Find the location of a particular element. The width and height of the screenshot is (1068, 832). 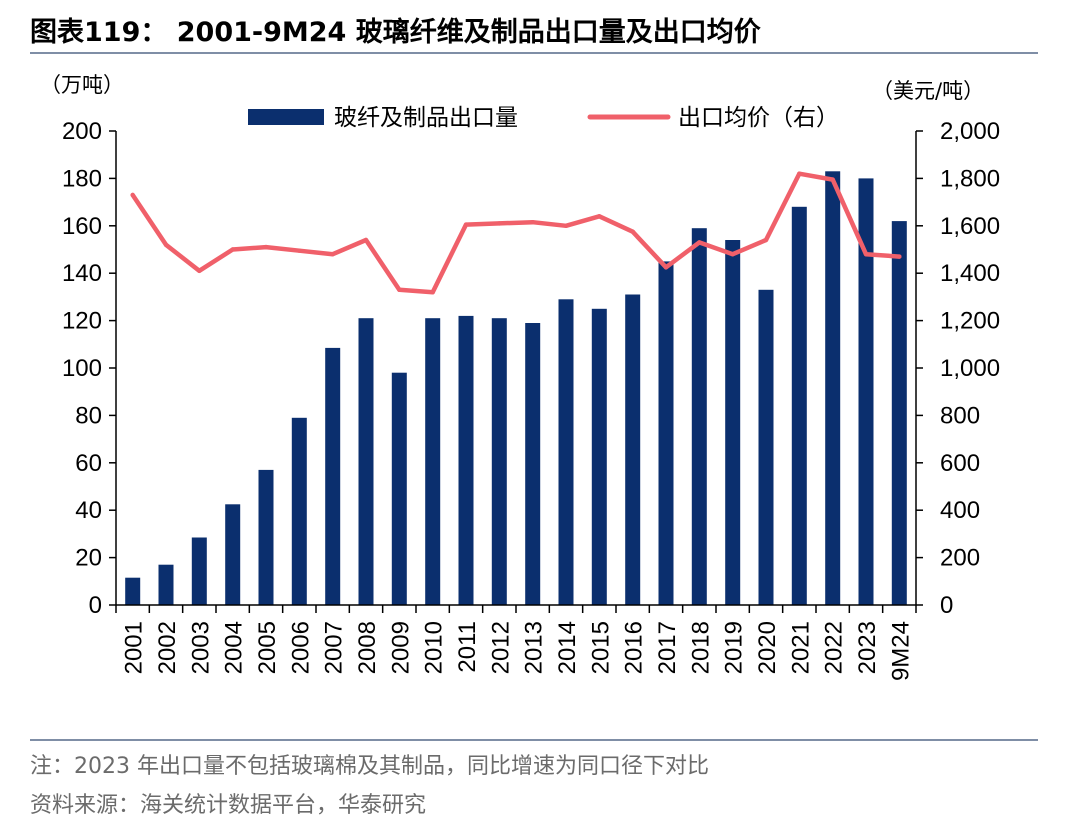

bar-2009 is located at coordinates (399, 488).